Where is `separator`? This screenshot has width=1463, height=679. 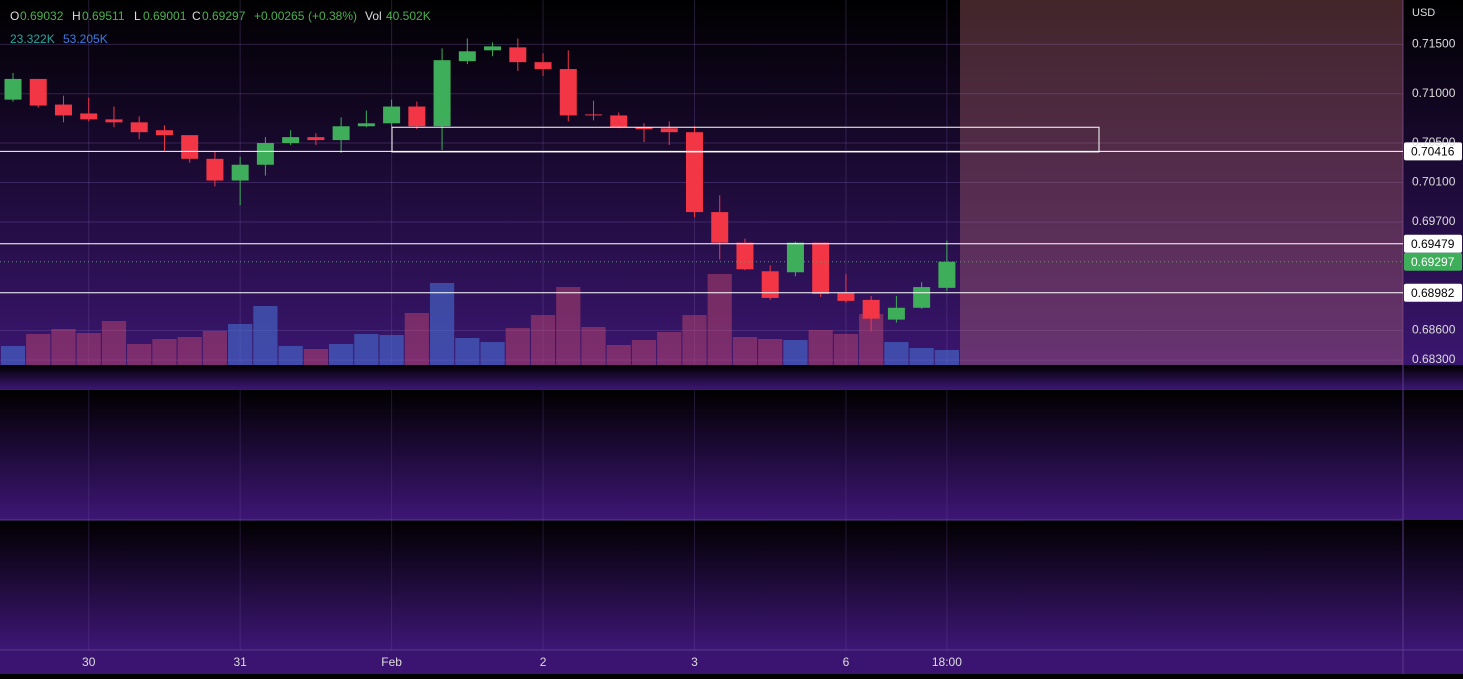 separator is located at coordinates (731, 377).